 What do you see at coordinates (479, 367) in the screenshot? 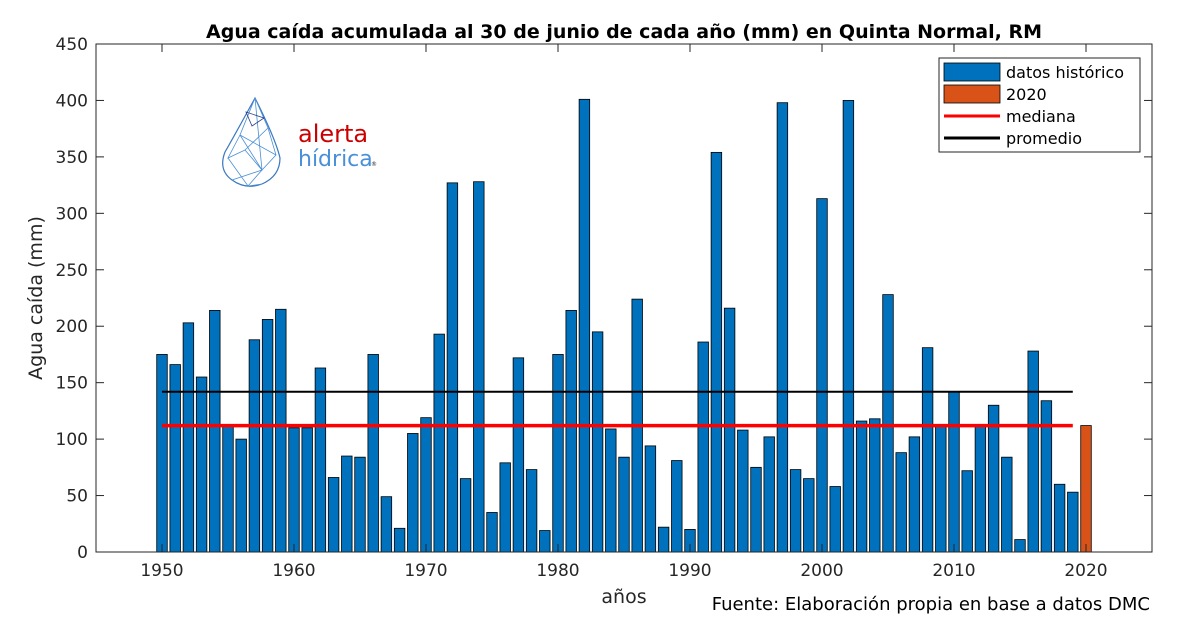
I see `bar-1974` at bounding box center [479, 367].